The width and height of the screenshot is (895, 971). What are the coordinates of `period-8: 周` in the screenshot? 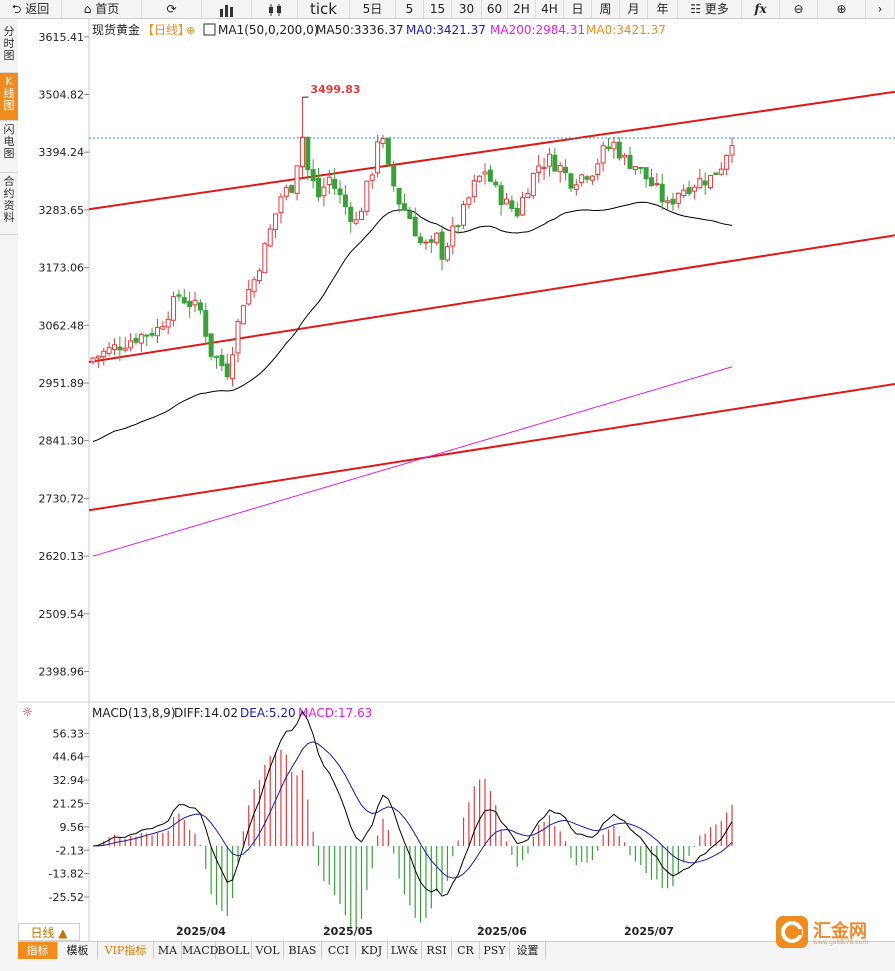 It's located at (606, 9).